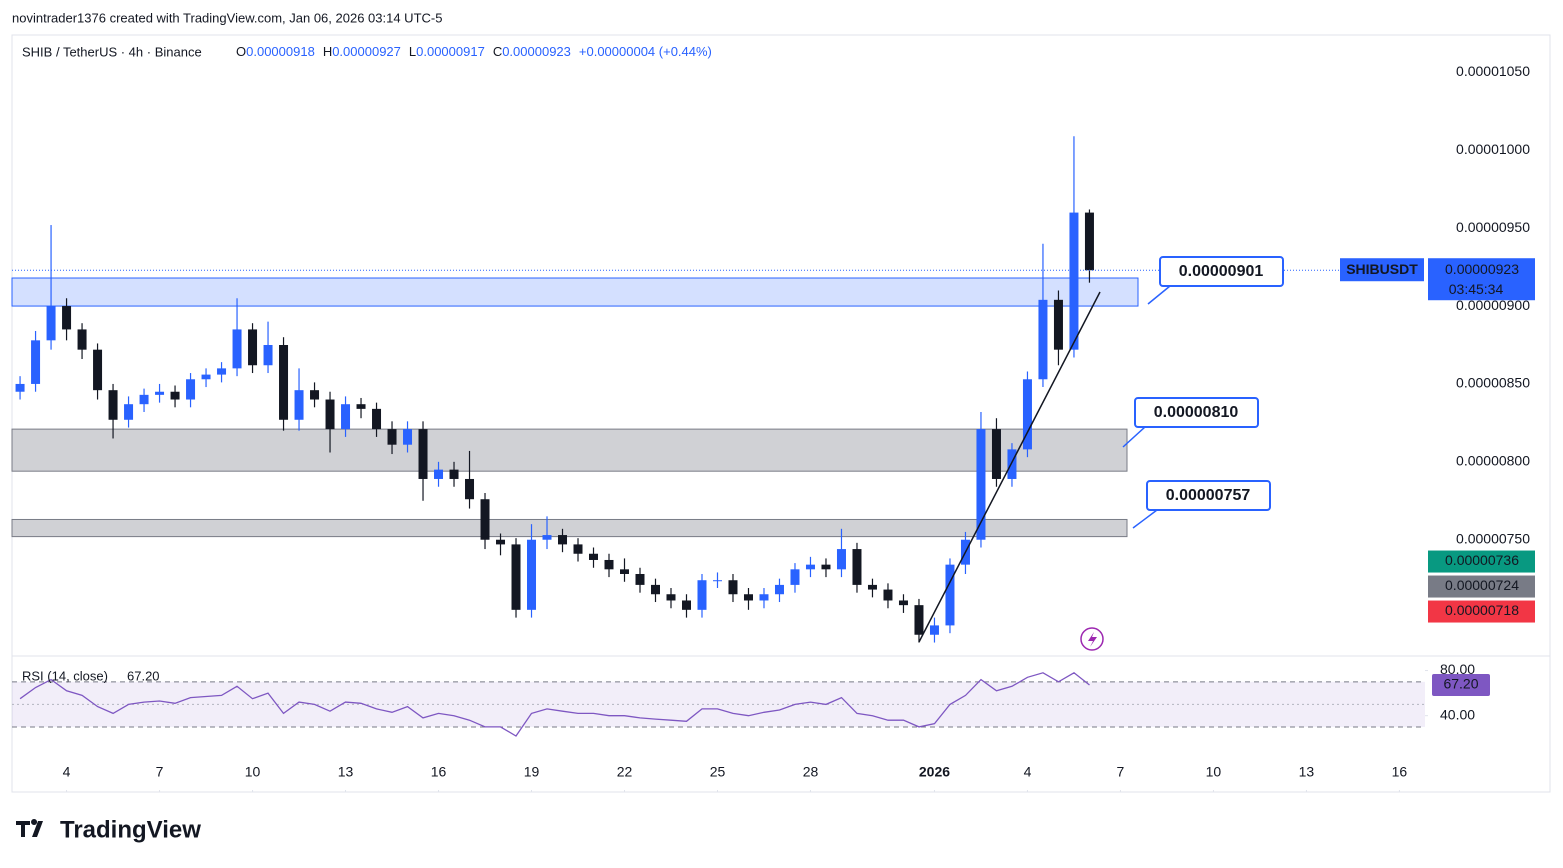 This screenshot has height=868, width=1563. I want to click on ohlc-key: O, so click(241, 51).